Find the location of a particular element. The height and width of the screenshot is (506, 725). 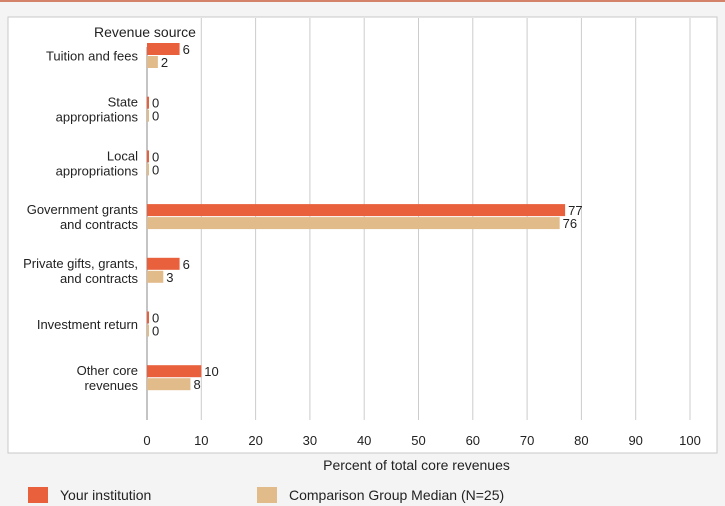

legend-item-comparison-group: Comparison Group Median (N=25) is located at coordinates (380, 495).